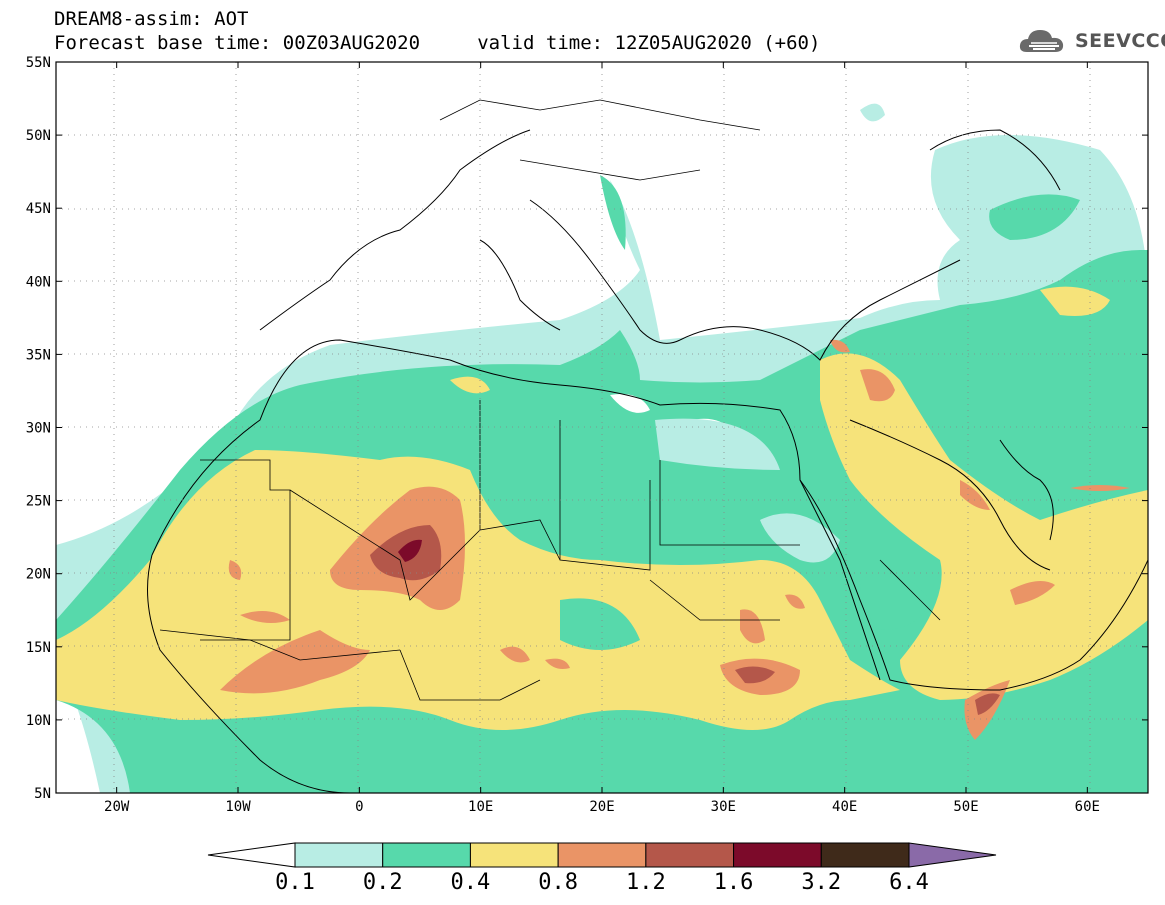  Describe the element at coordinates (38, 721) in the screenshot. I see `lat-tick-label: 10N` at that location.